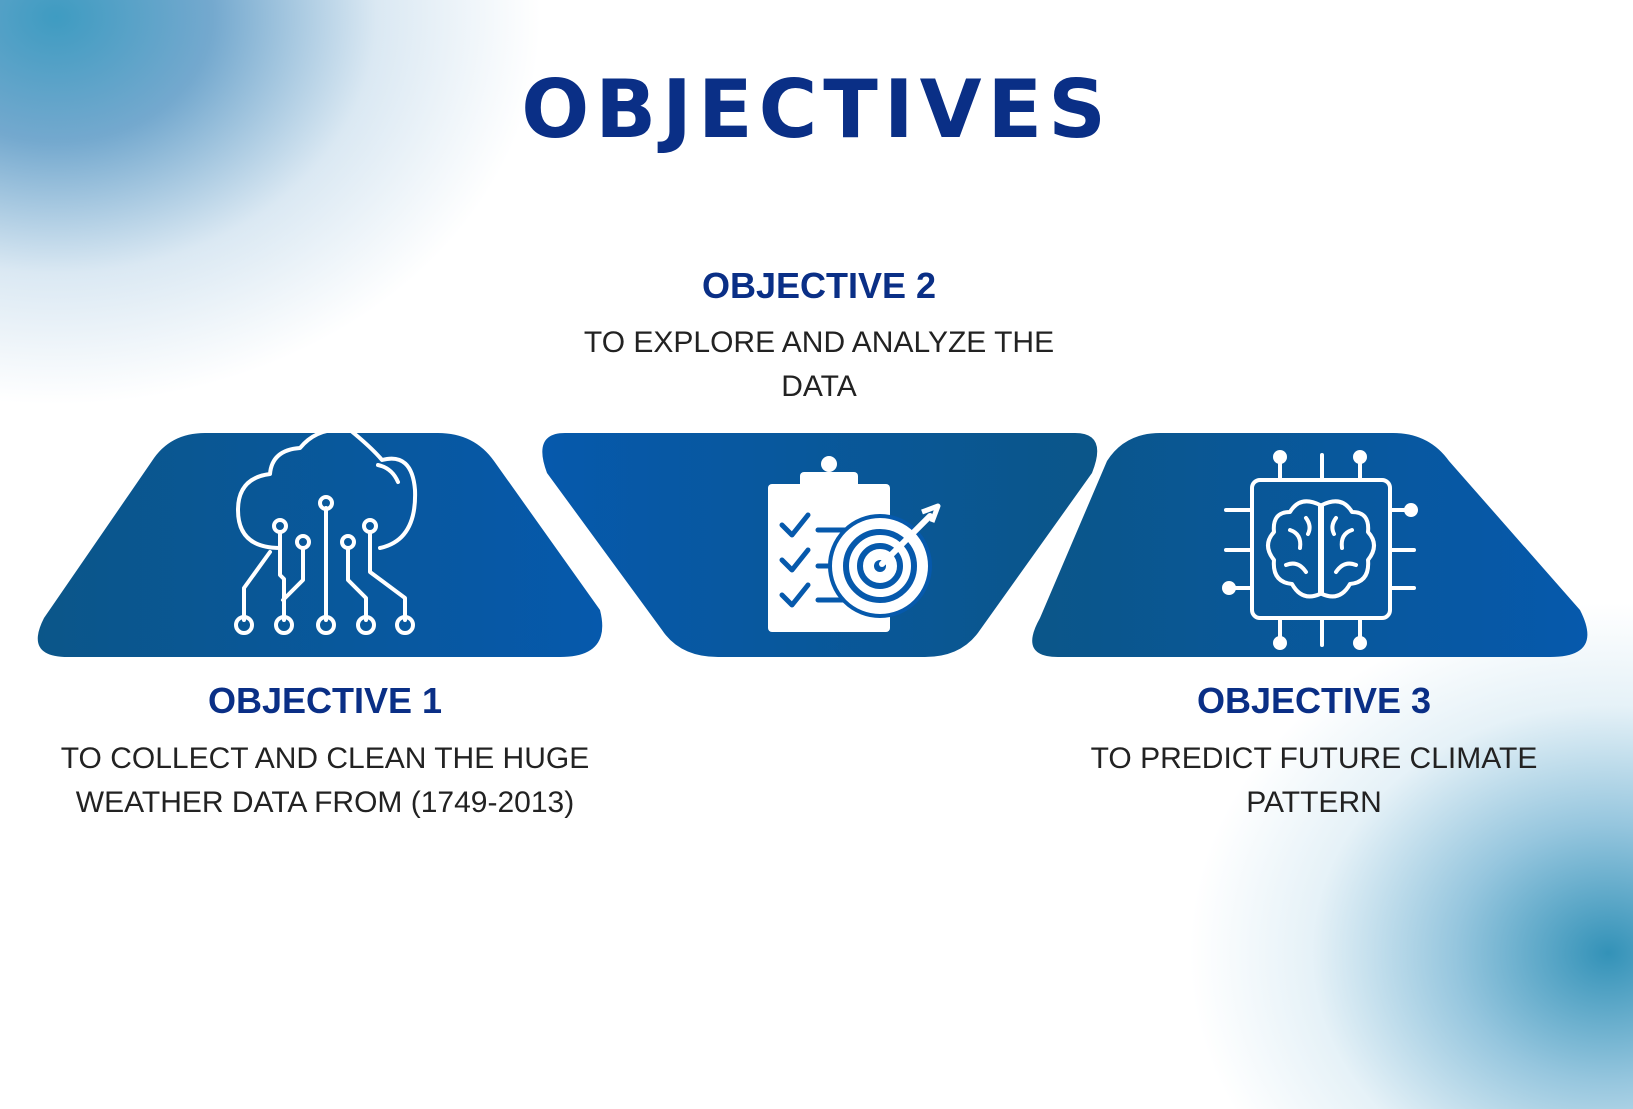 Image resolution: width=1633 pixels, height=1109 pixels. Describe the element at coordinates (1314, 802) in the screenshot. I see `objective-3-description-line-2: PATTERN` at that location.